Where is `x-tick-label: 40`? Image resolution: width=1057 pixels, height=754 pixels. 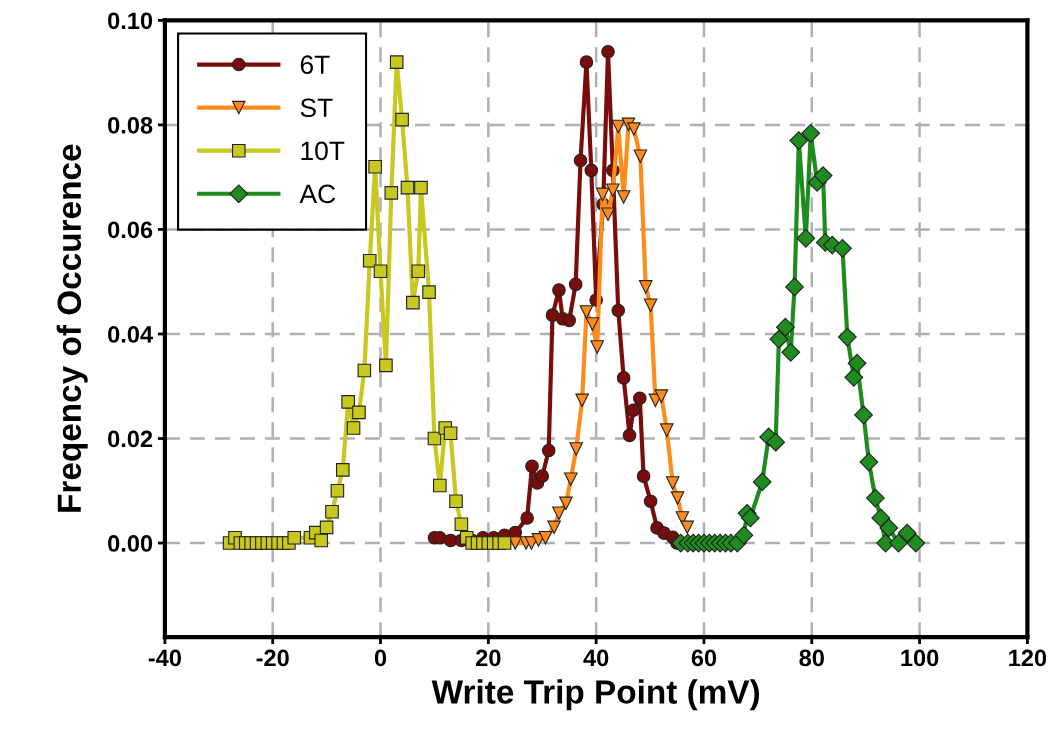
x-tick-label: 40 is located at coordinates (596, 658).